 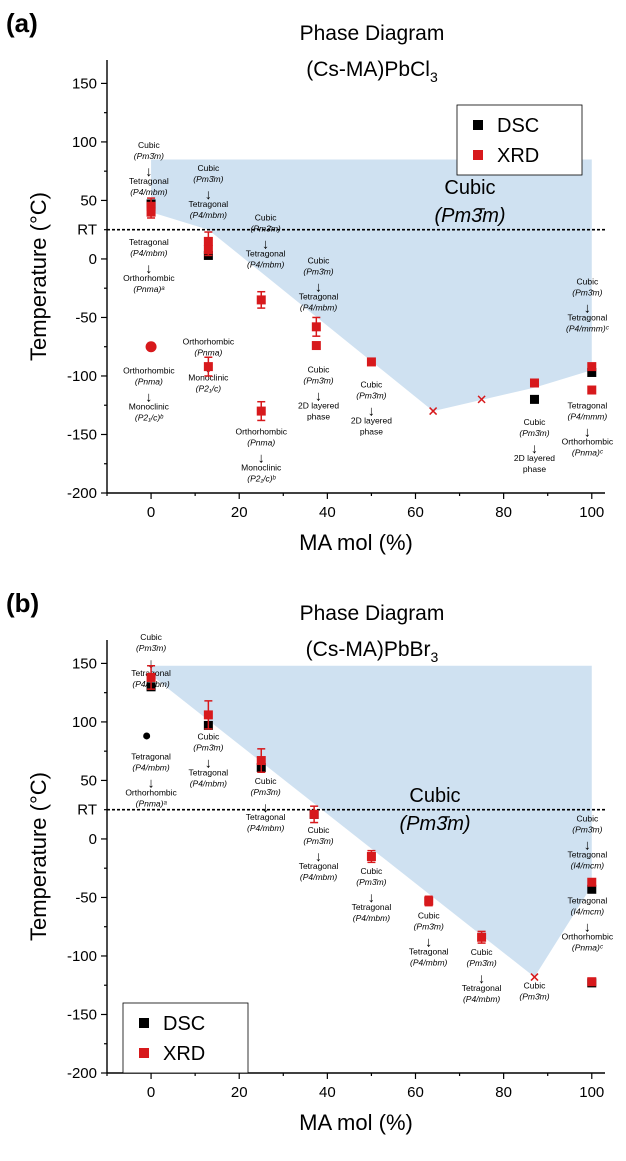 What do you see at coordinates (149, 289) in the screenshot?
I see `annotation-text: (Pnma)ᵃ` at bounding box center [149, 289].